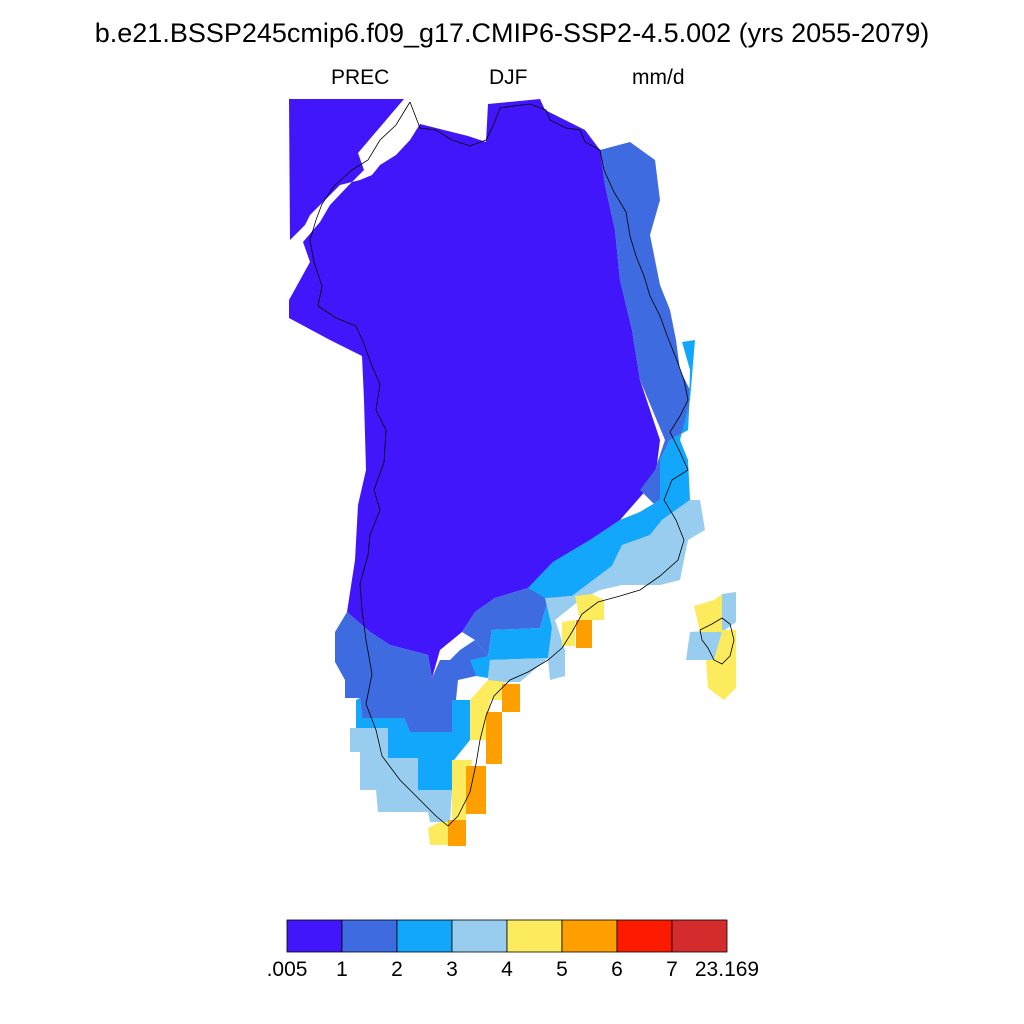 Image resolution: width=1024 pixels, height=1024 pixels. I want to click on colorbar-tick-label: 7, so click(672, 969).